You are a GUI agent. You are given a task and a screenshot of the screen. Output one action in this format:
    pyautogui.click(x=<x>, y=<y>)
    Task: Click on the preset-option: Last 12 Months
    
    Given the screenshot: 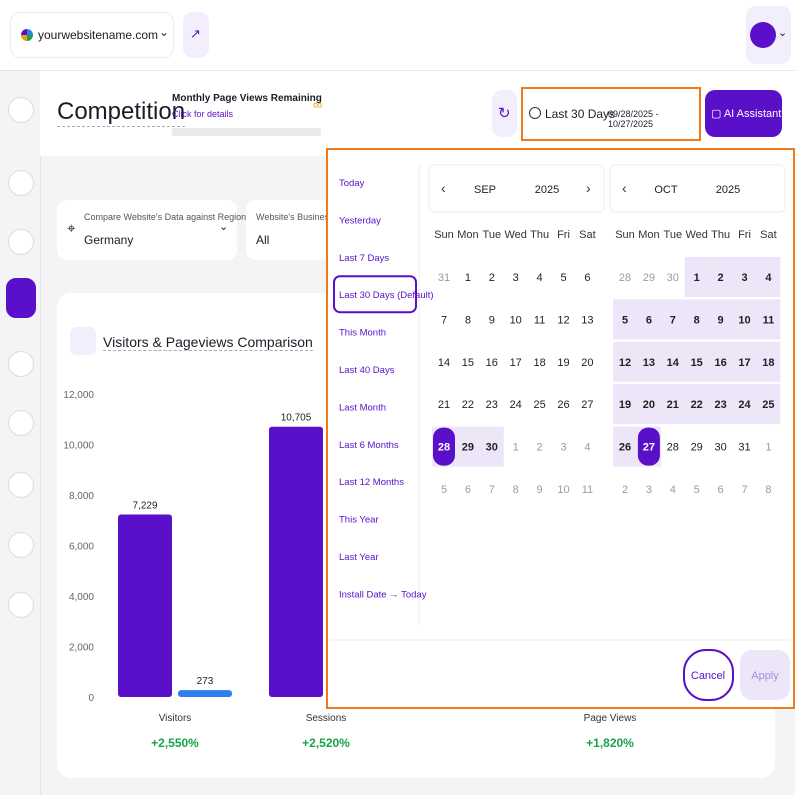 What is the action you would take?
    pyautogui.click(x=371, y=482)
    